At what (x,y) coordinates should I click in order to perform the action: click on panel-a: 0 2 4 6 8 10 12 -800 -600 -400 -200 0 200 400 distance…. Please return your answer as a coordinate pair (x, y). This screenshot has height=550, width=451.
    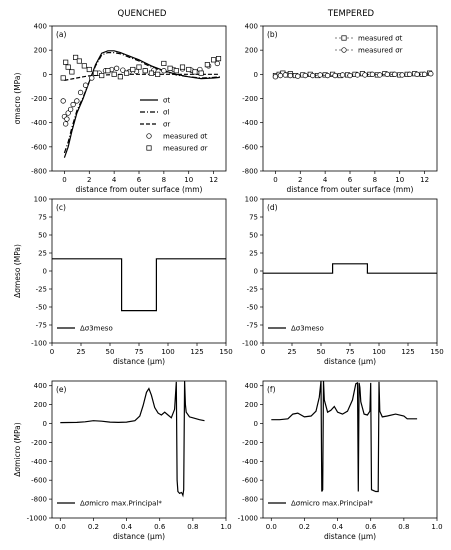
    Looking at the image, I should click on (120, 108).